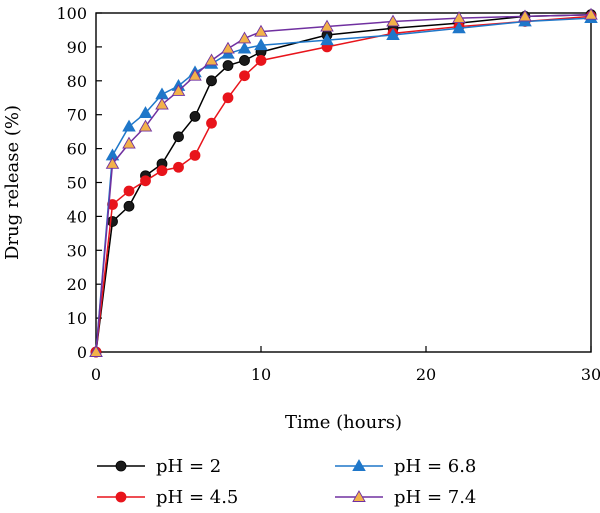 This screenshot has height=513, width=600. I want to click on y-tick-label: 70, so click(77, 115).